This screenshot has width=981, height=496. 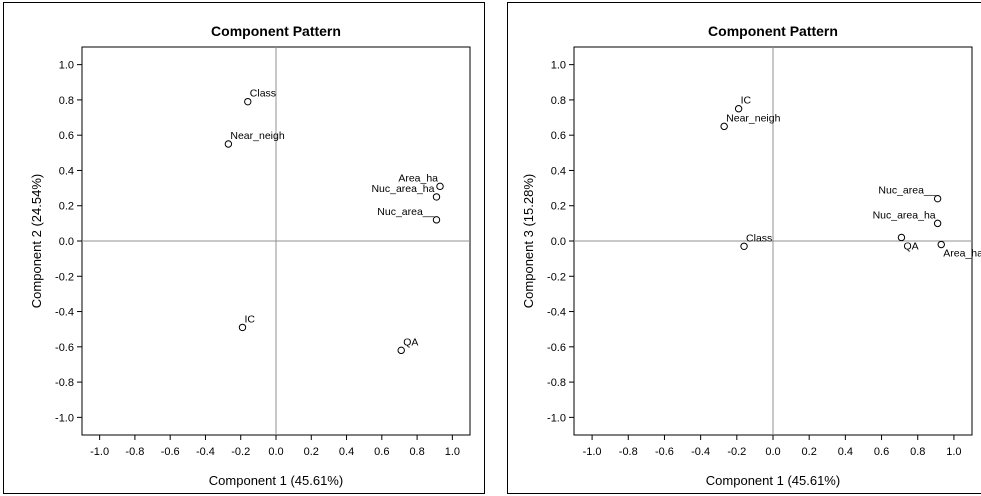 I want to click on y-axis-label: Component 2 (24.54%), so click(x=36, y=241).